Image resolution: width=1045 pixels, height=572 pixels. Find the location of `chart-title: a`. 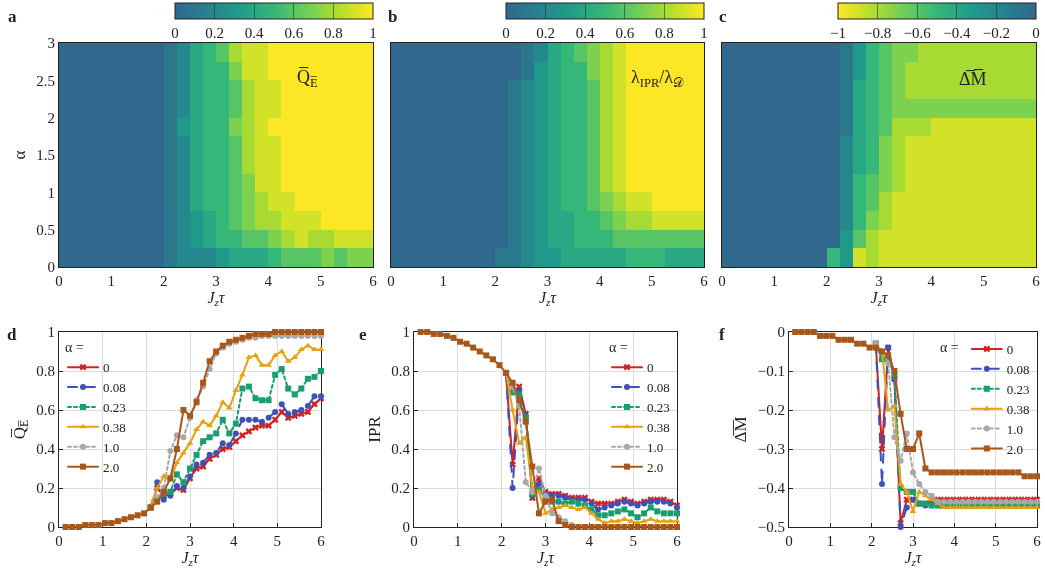

chart-title: a is located at coordinates (12, 16).